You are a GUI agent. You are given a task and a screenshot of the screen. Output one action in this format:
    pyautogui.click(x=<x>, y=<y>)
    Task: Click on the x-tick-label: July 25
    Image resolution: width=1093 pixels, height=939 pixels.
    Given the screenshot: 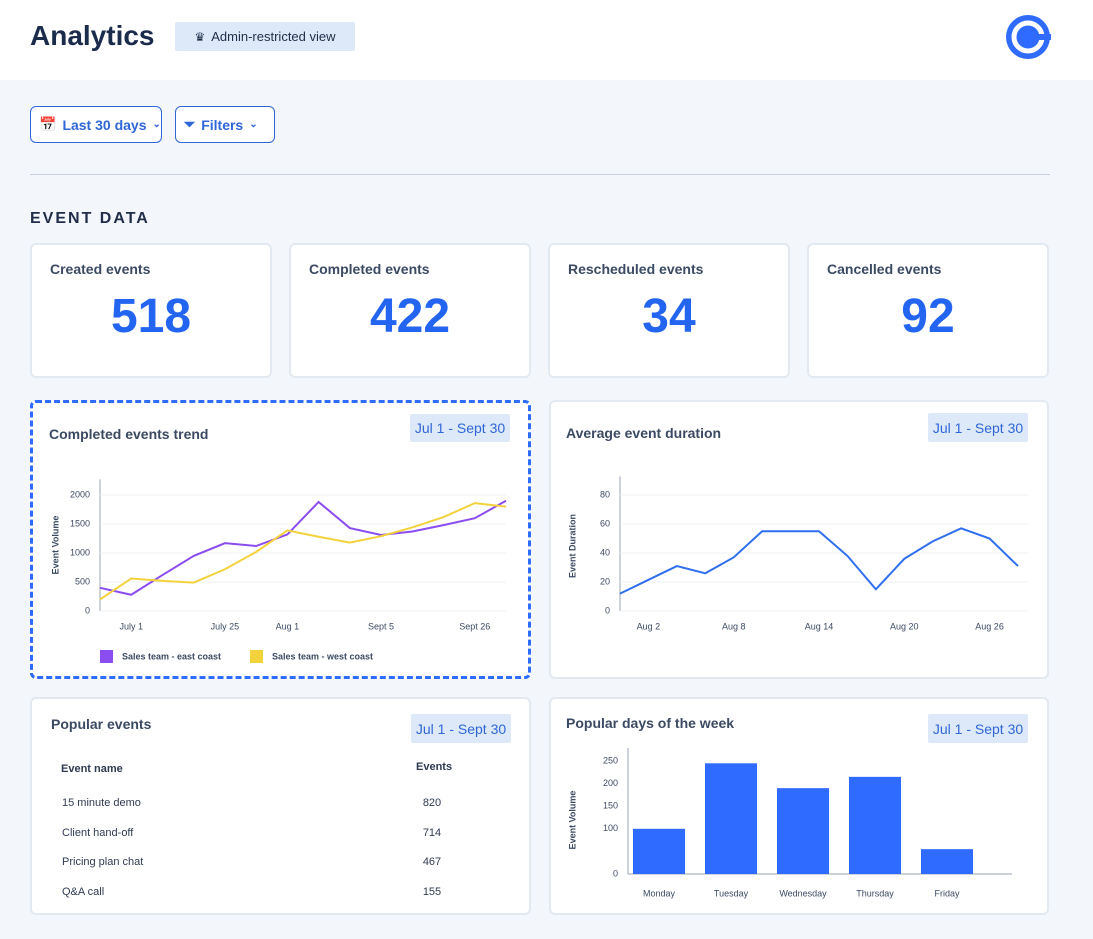 What is the action you would take?
    pyautogui.click(x=225, y=626)
    